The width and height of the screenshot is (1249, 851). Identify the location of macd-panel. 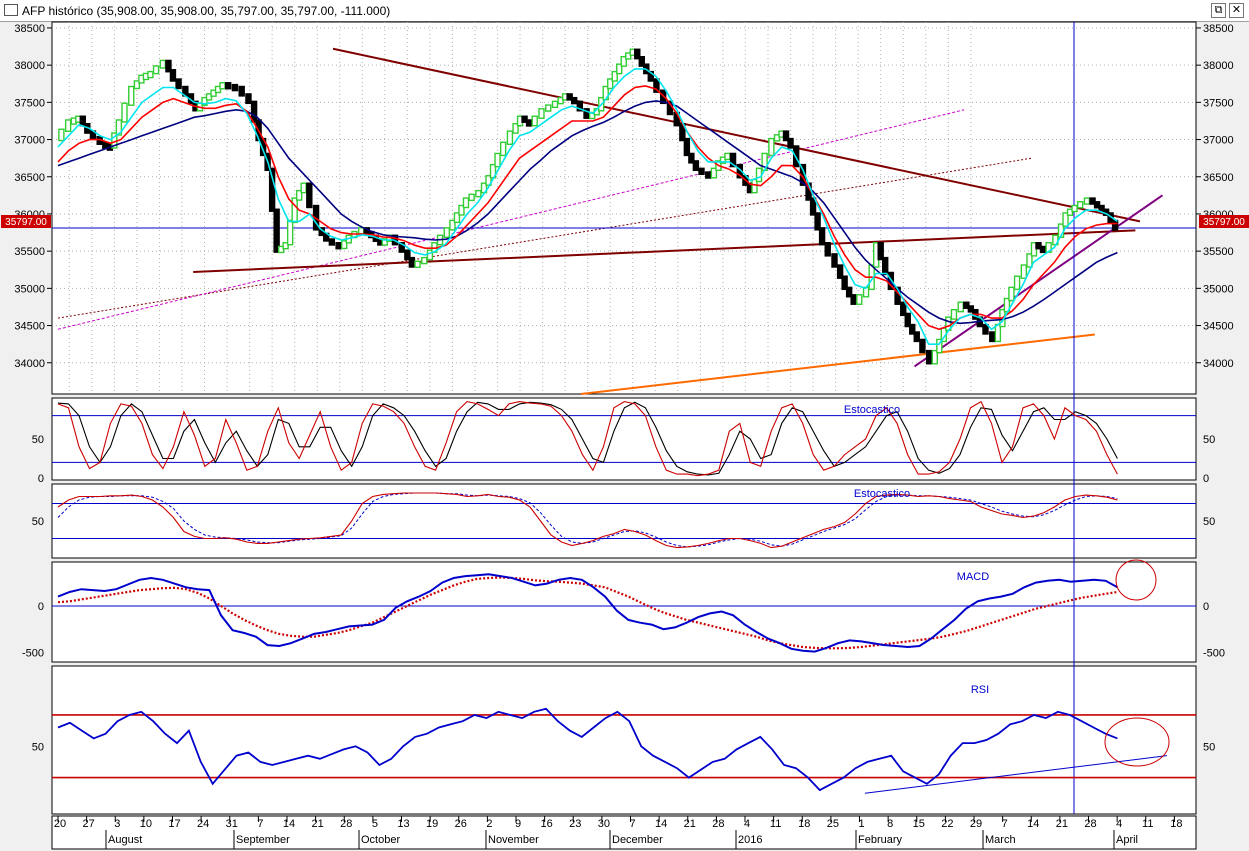
(624, 612).